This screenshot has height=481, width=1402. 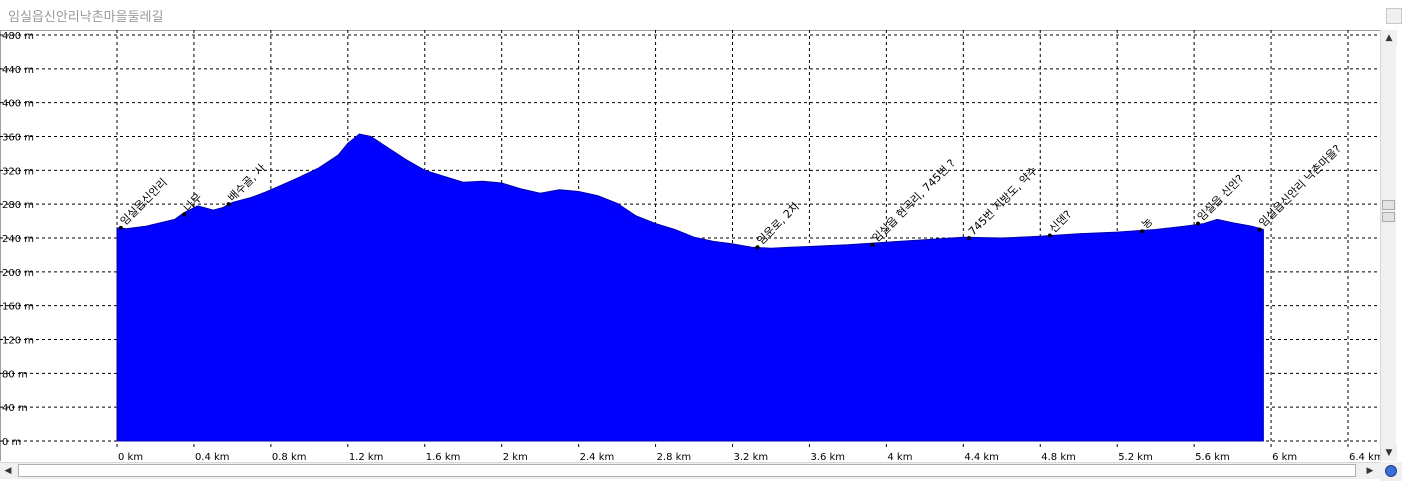 What do you see at coordinates (597, 456) in the screenshot?
I see `x-tick-label: 2.4 km` at bounding box center [597, 456].